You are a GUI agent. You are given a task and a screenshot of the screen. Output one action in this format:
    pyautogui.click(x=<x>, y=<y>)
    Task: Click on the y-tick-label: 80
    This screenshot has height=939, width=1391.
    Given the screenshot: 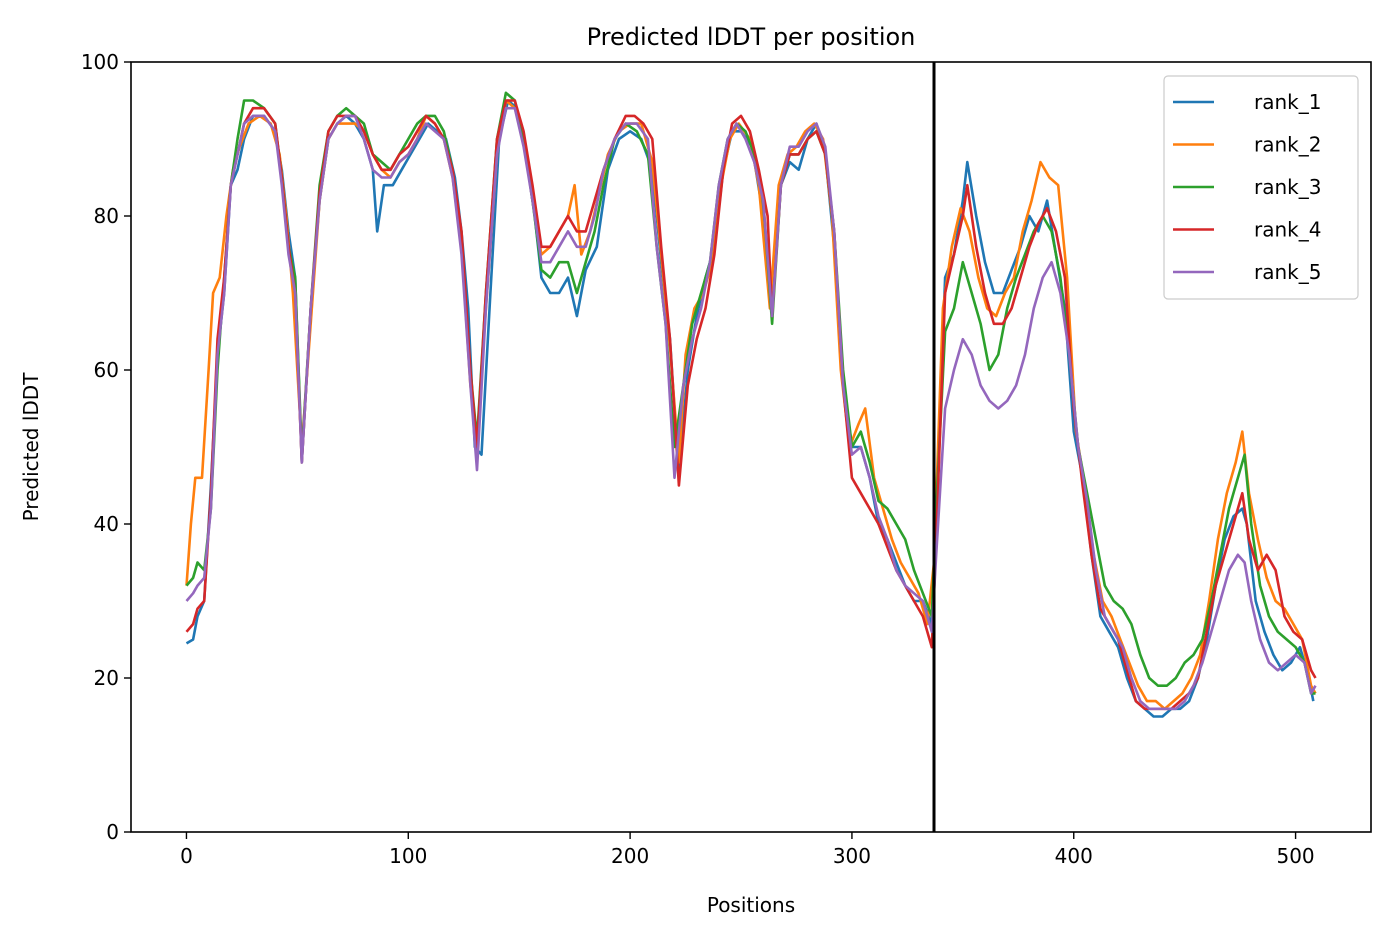 What is the action you would take?
    pyautogui.click(x=106, y=216)
    